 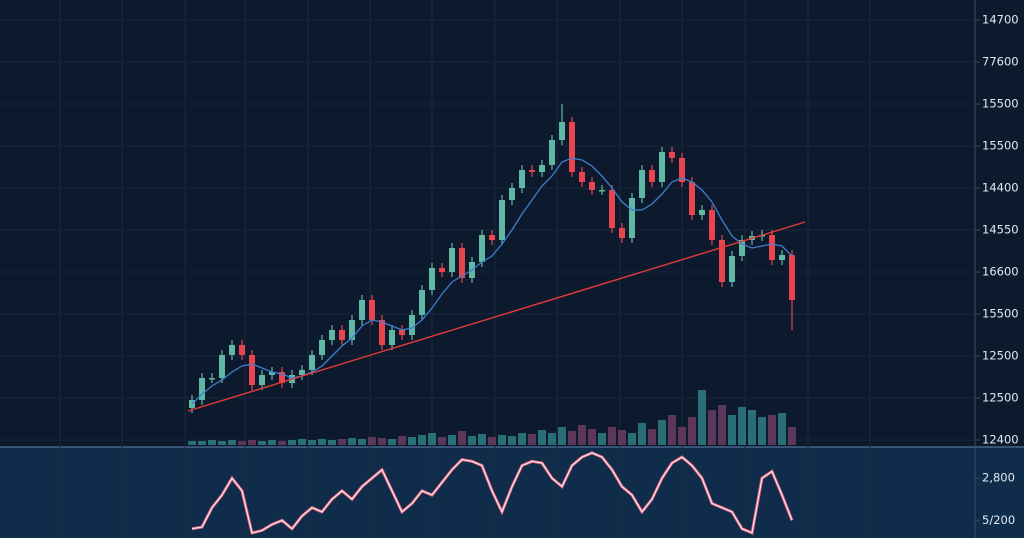 I want to click on y-tick-label: 12400, so click(x=1000, y=440).